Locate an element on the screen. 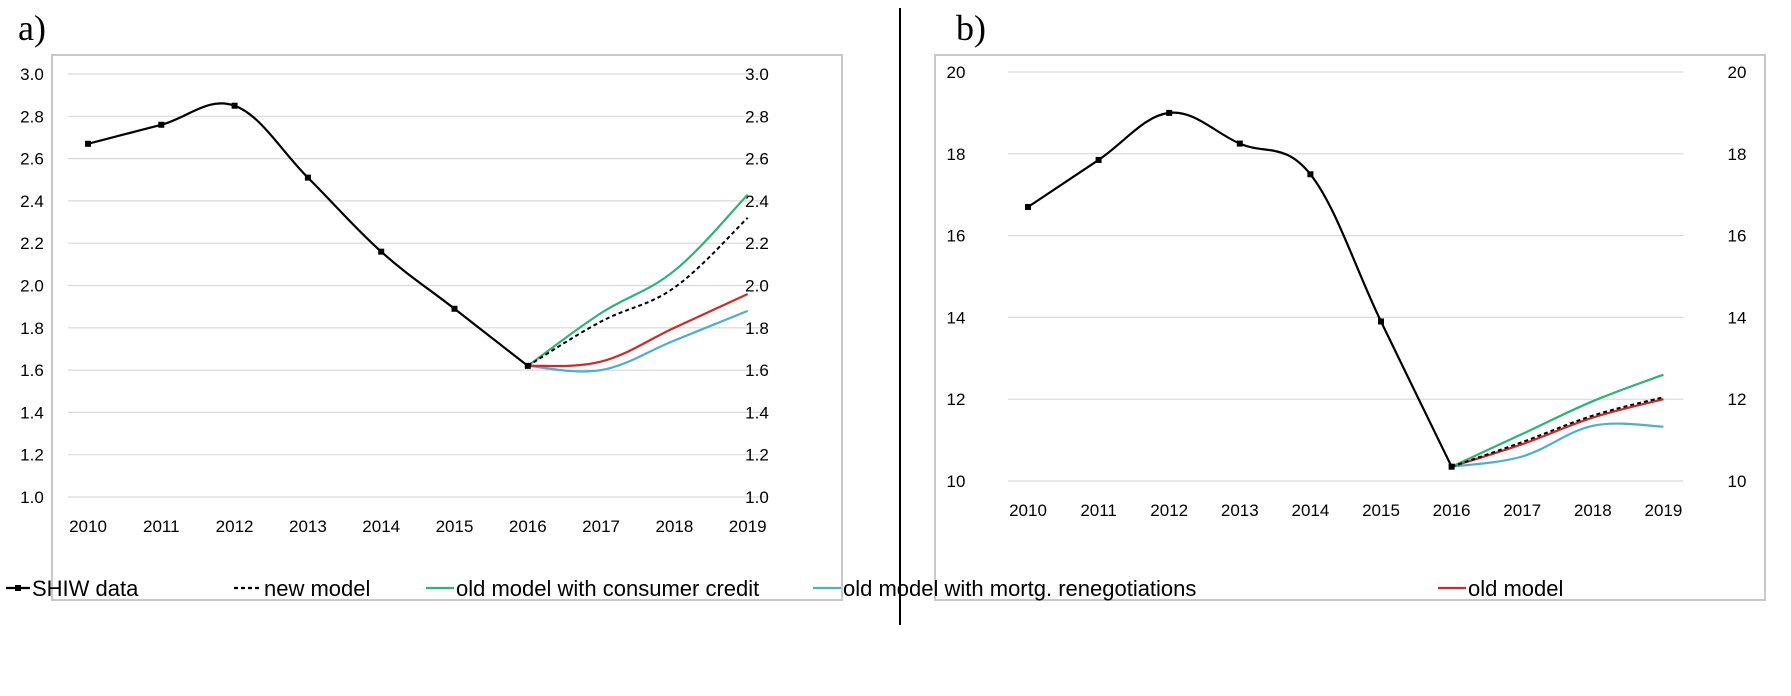  panel-a-ytick-right: 2.2 is located at coordinates (757, 243).